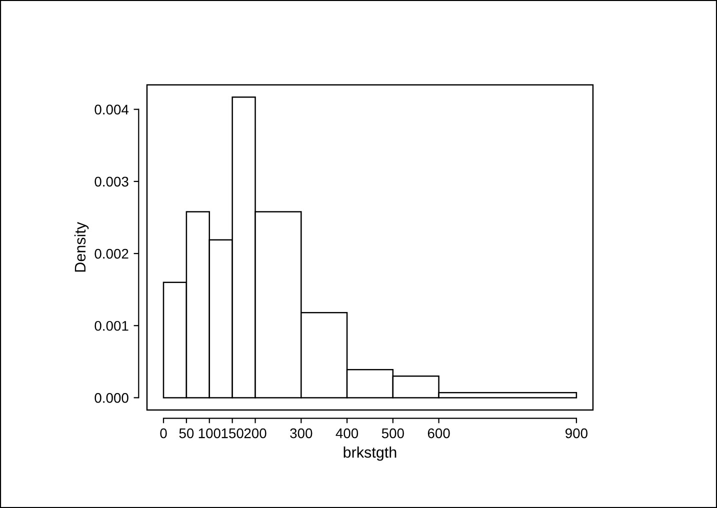  I want to click on x-tick-label: 100, so click(209, 433).